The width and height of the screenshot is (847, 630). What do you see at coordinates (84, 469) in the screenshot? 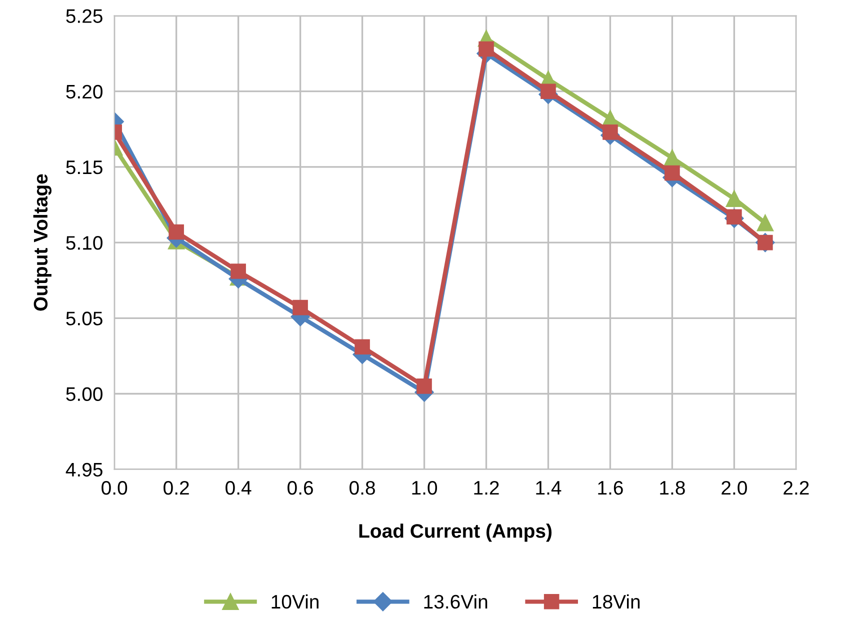
I see `y-tick-label: 4.95` at bounding box center [84, 469].